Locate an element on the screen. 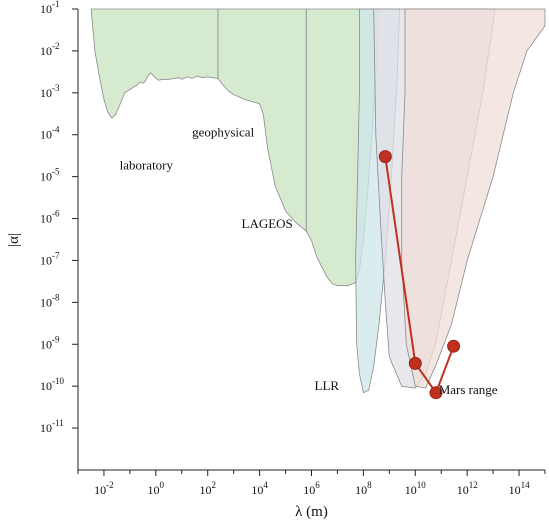 The image size is (549, 524). y-tick-label: 10⁻² is located at coordinates (50, 49).